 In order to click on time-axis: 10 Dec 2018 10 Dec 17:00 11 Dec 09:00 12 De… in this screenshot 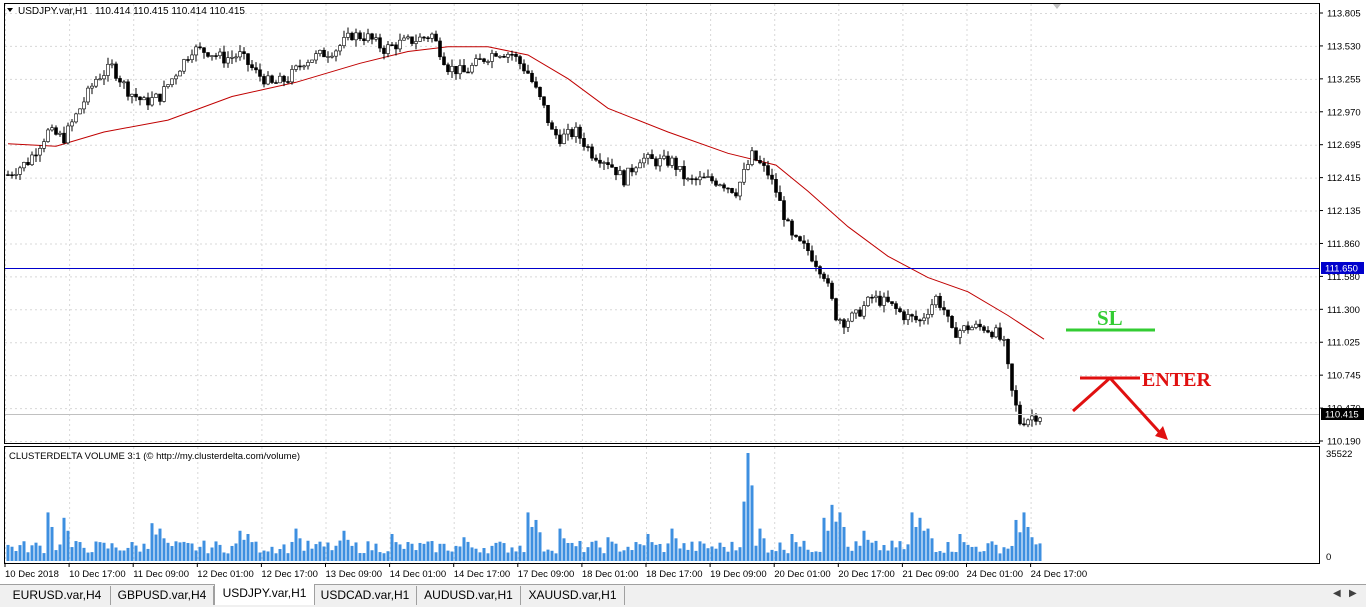, I will do `click(546, 571)`.